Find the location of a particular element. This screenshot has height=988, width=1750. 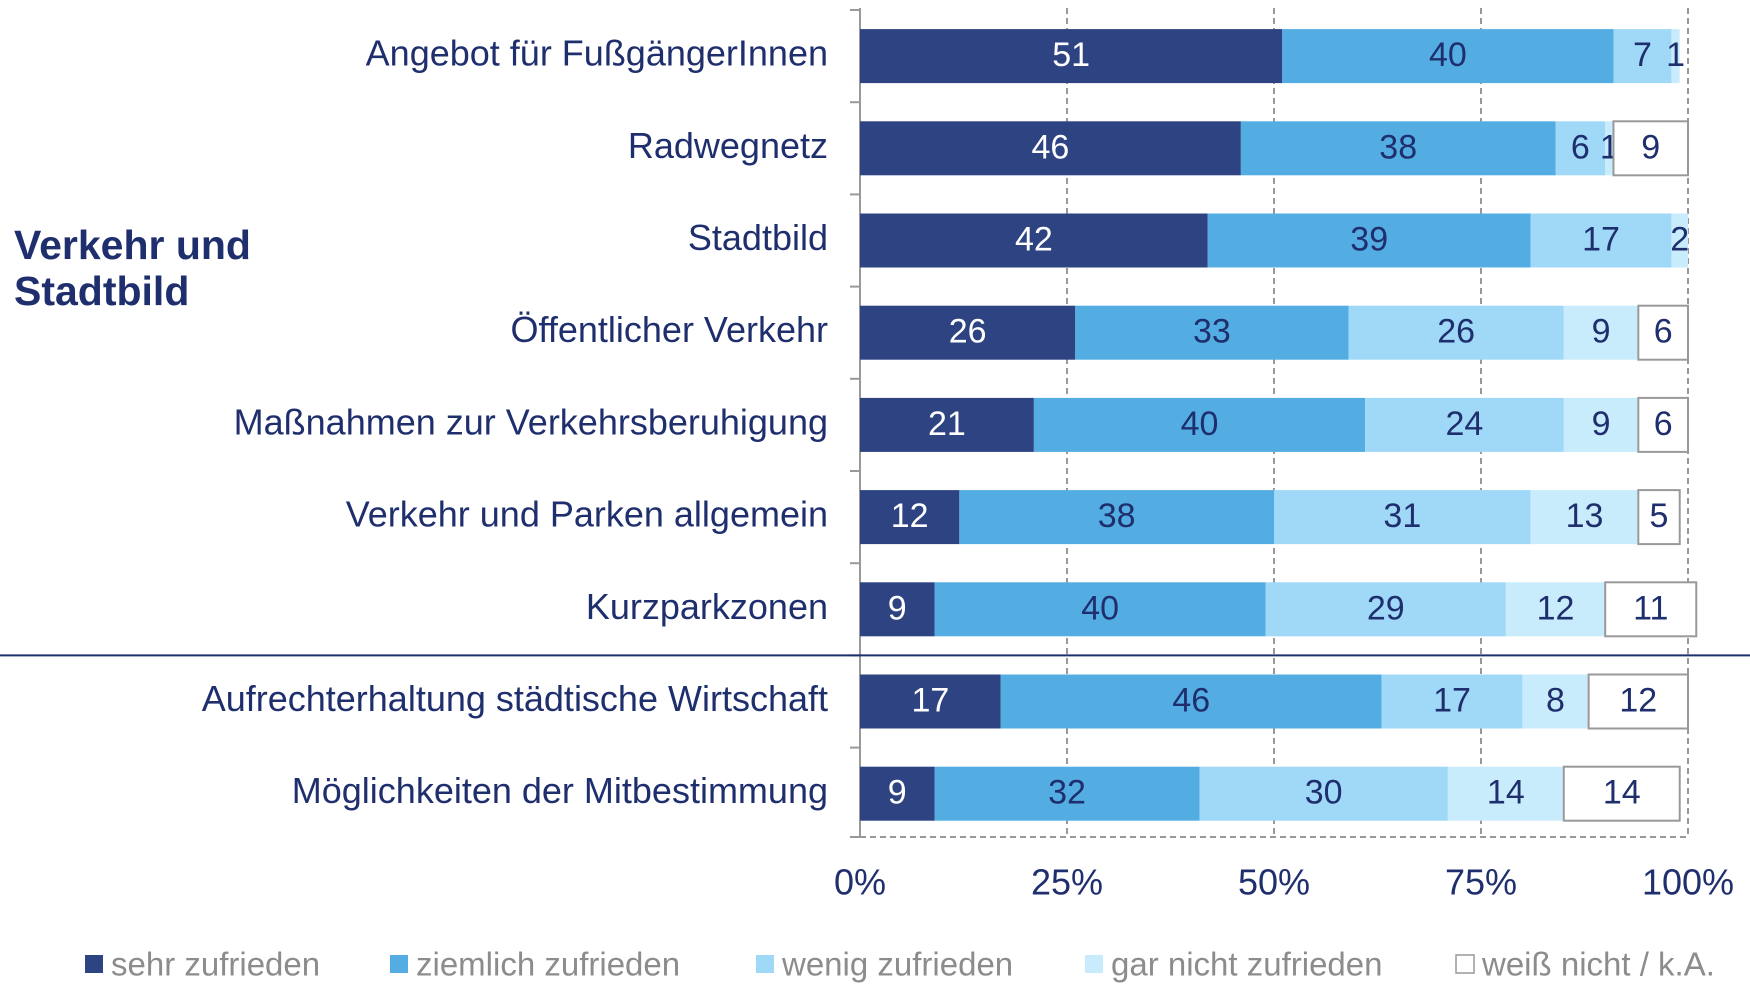

category-label: Möglichkeiten der Mitbestimmung is located at coordinates (560, 790).